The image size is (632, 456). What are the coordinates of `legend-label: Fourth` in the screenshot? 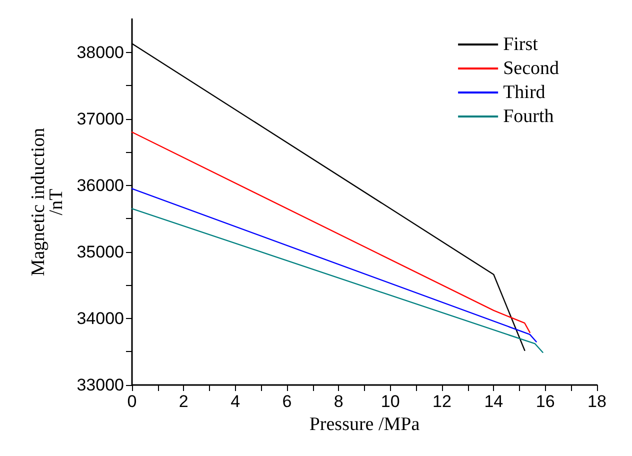 It's located at (528, 116).